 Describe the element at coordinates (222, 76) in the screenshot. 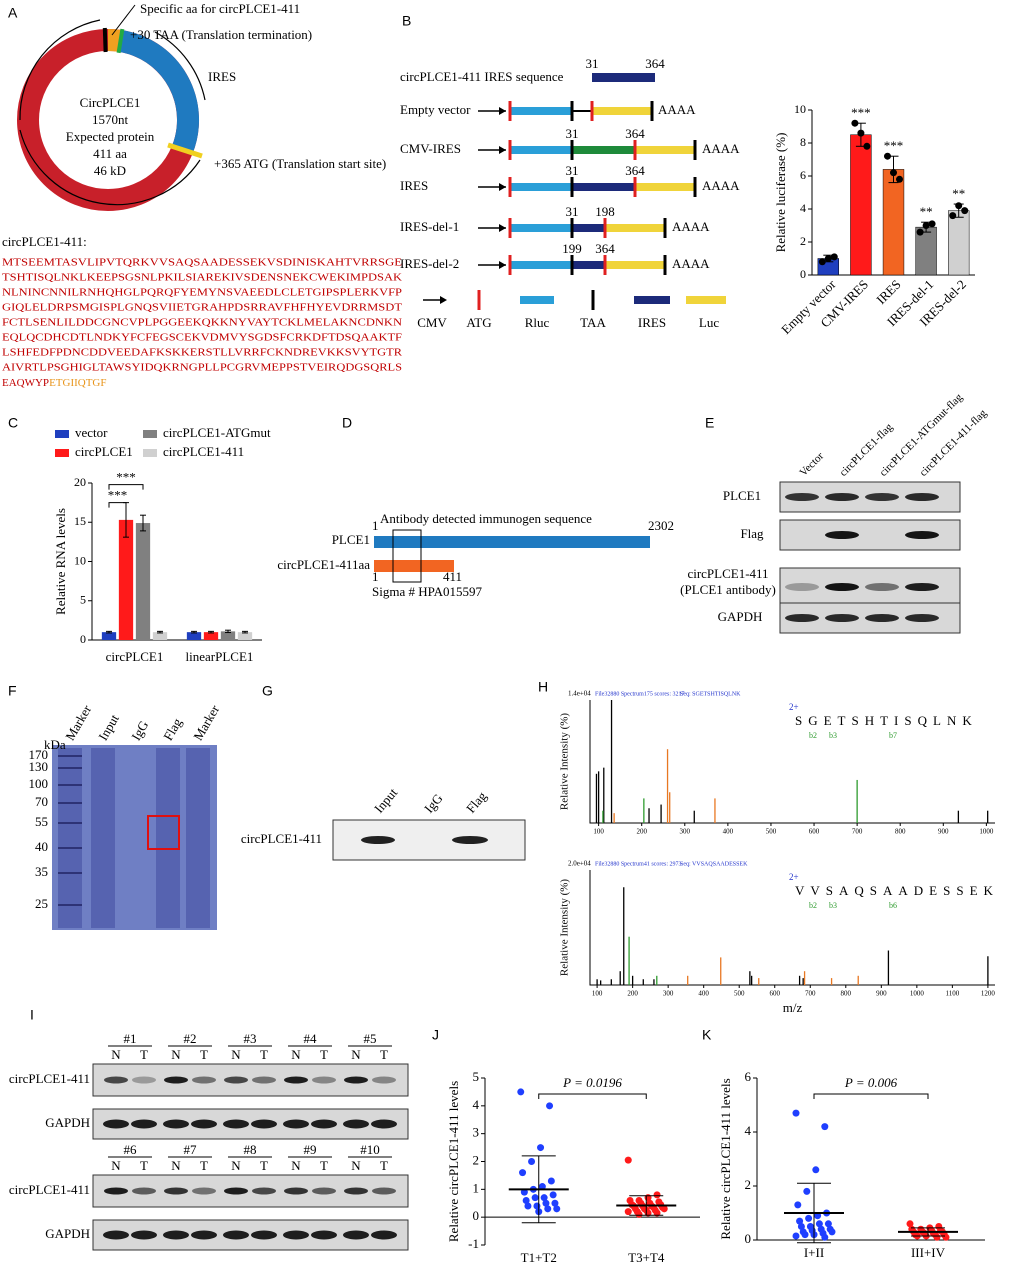

I see `annotation: IRES` at that location.